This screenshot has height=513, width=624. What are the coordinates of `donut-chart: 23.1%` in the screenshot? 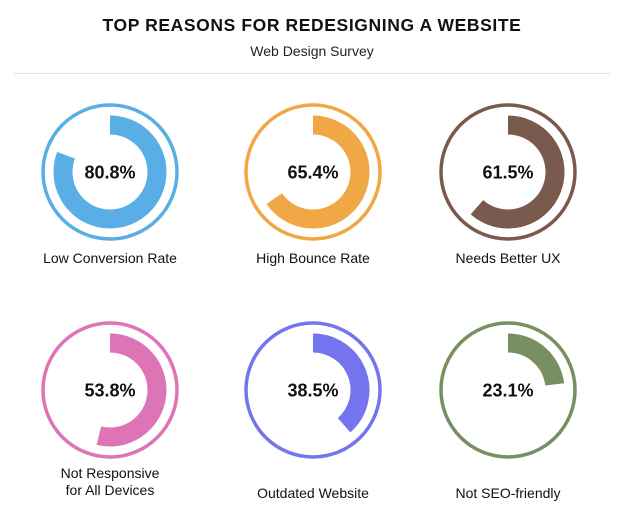 It's located at (508, 390).